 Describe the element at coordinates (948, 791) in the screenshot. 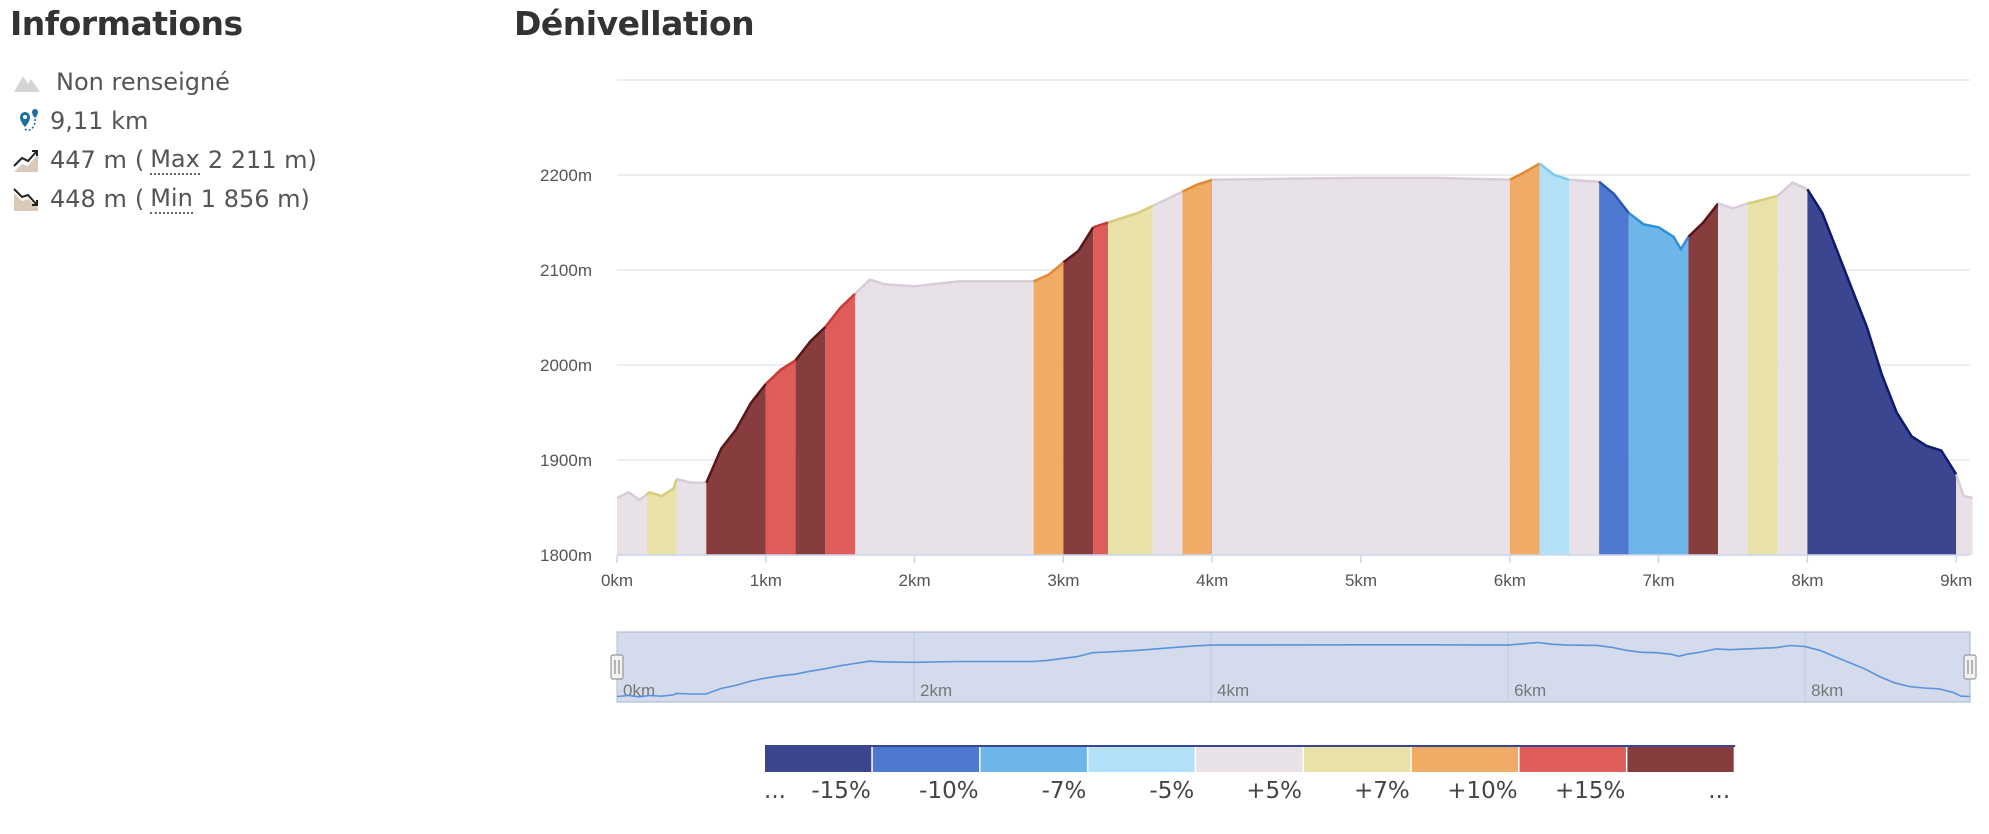

I see `legend-label: -10%` at that location.